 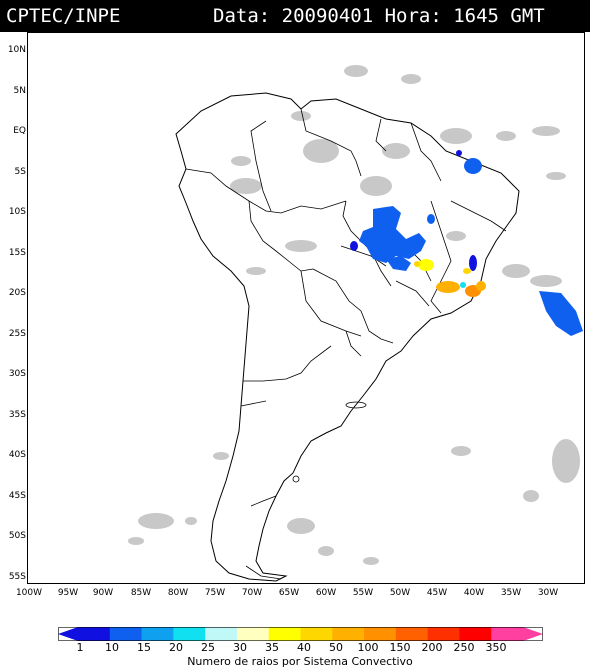 I want to click on legend-left-arrow, so click(x=68, y=634).